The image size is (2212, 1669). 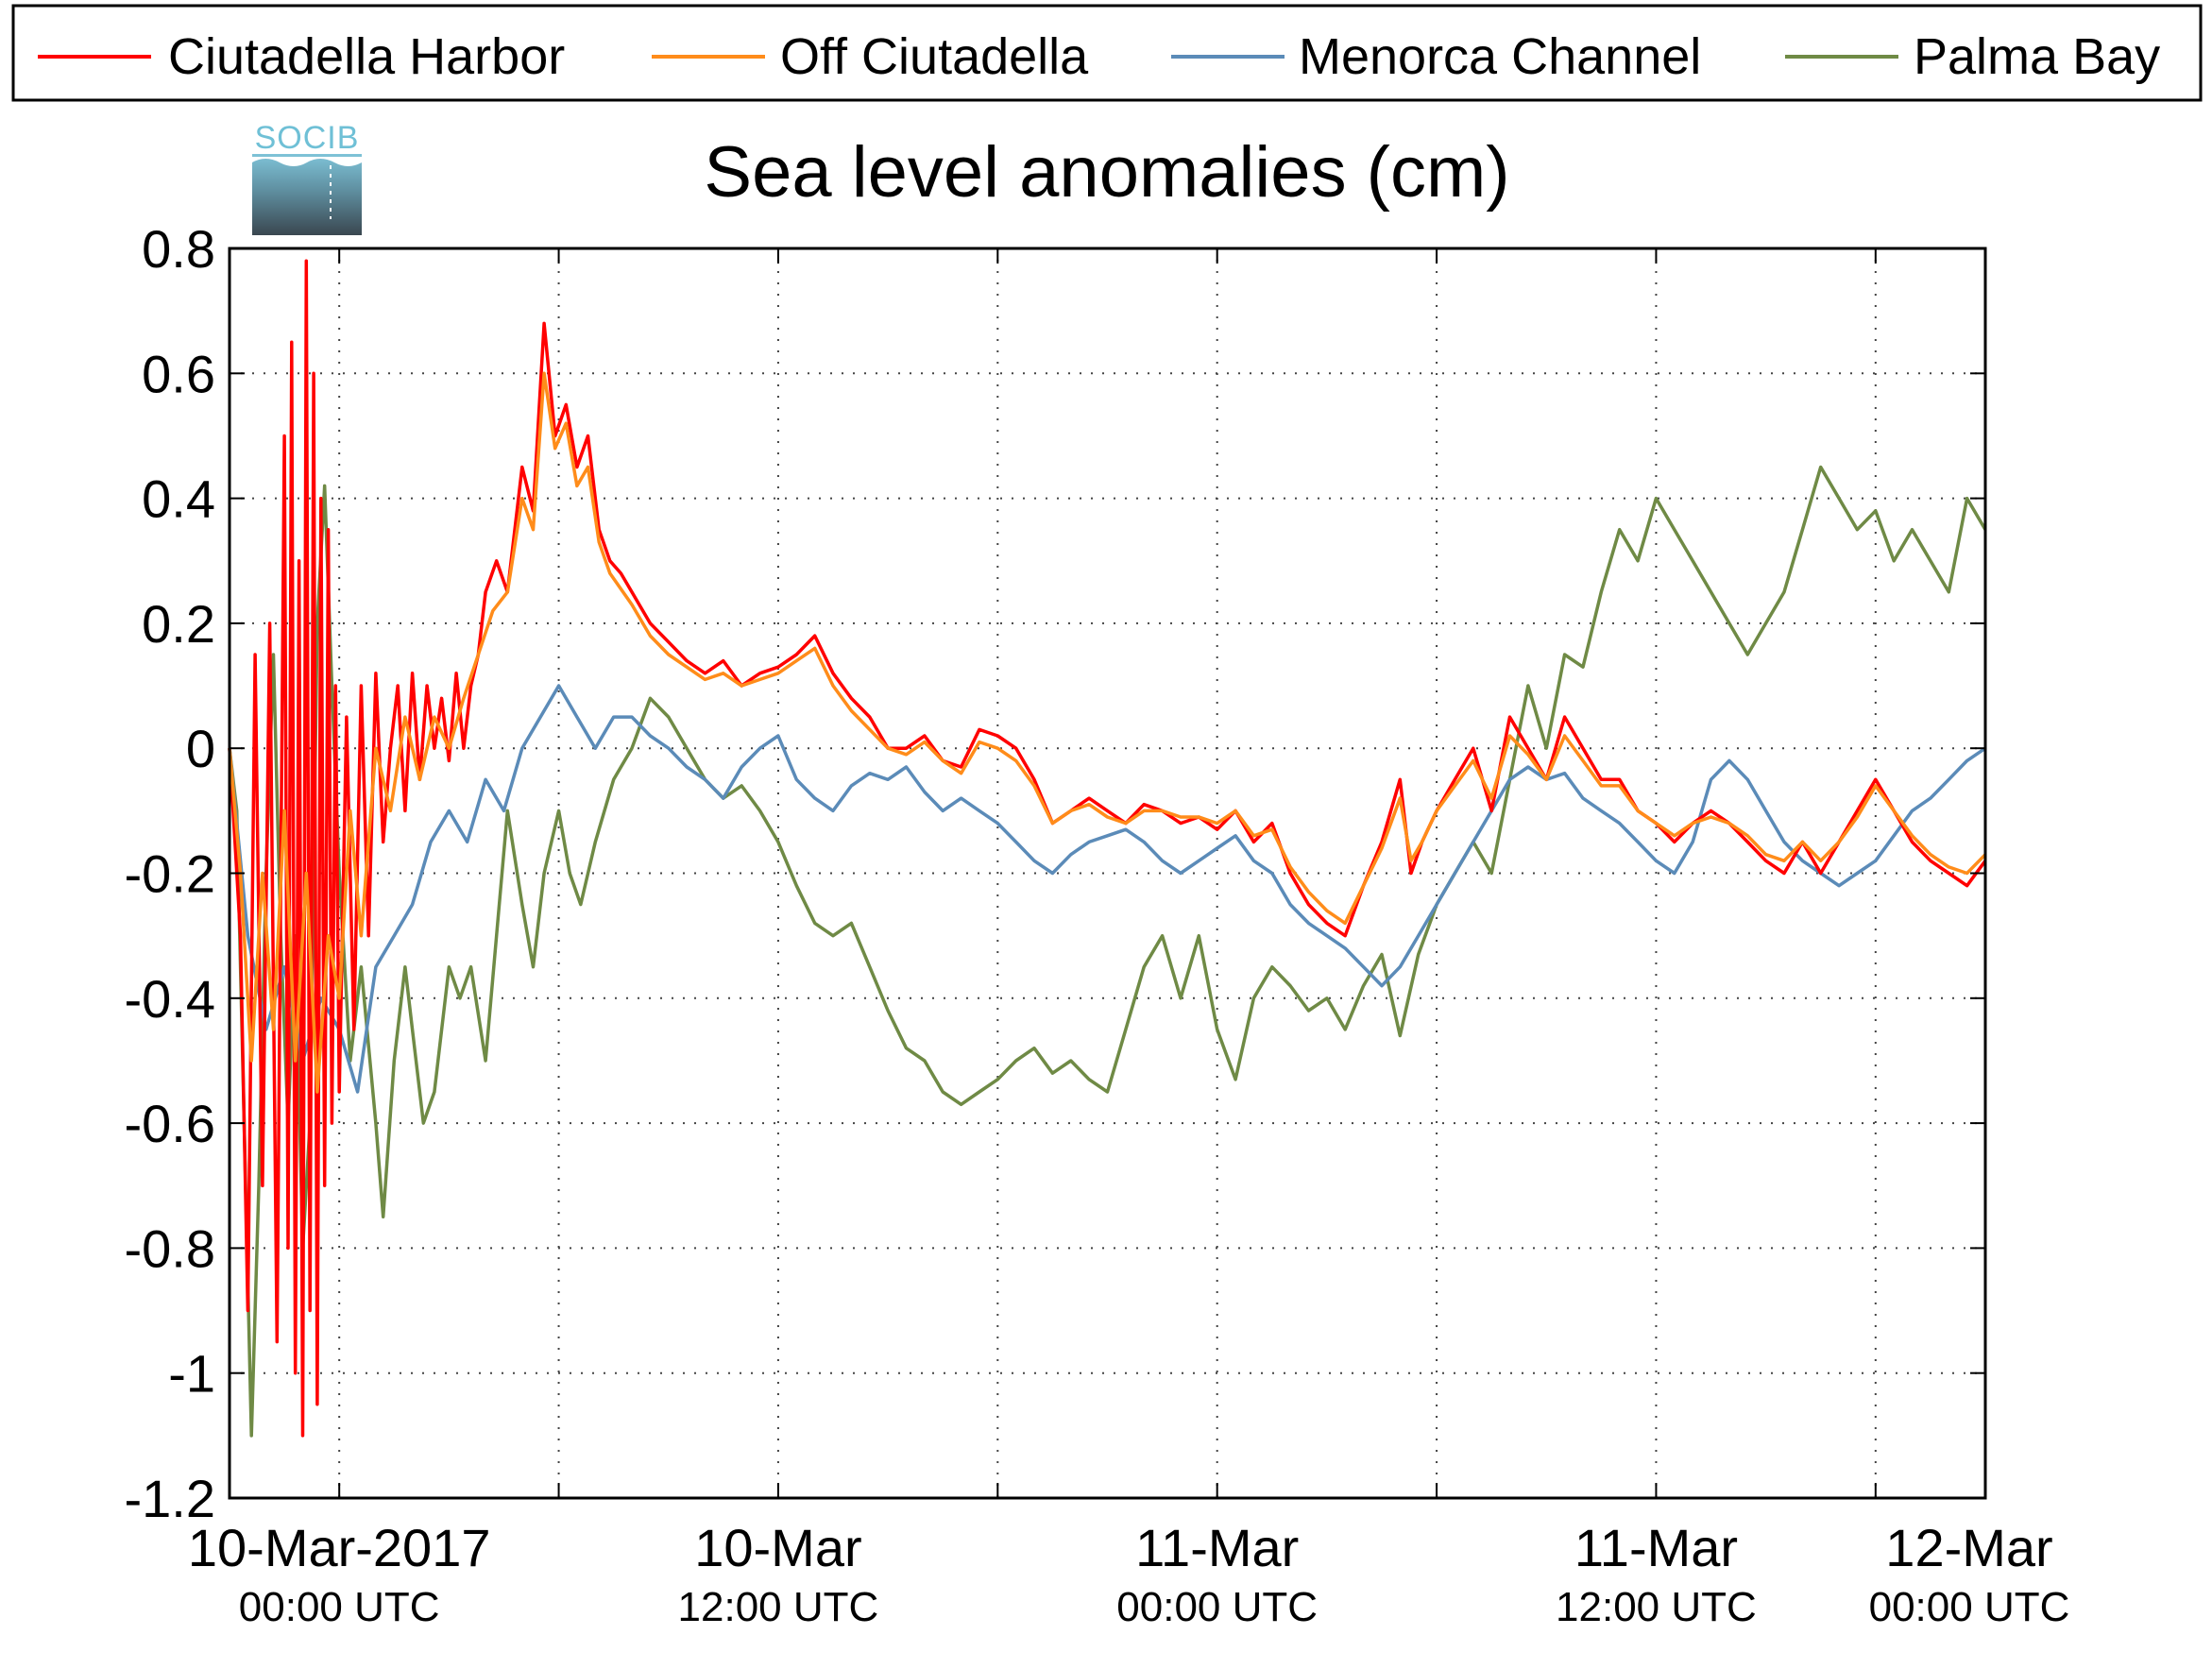 What do you see at coordinates (307, 162) in the screenshot?
I see `socib-logo-wave` at bounding box center [307, 162].